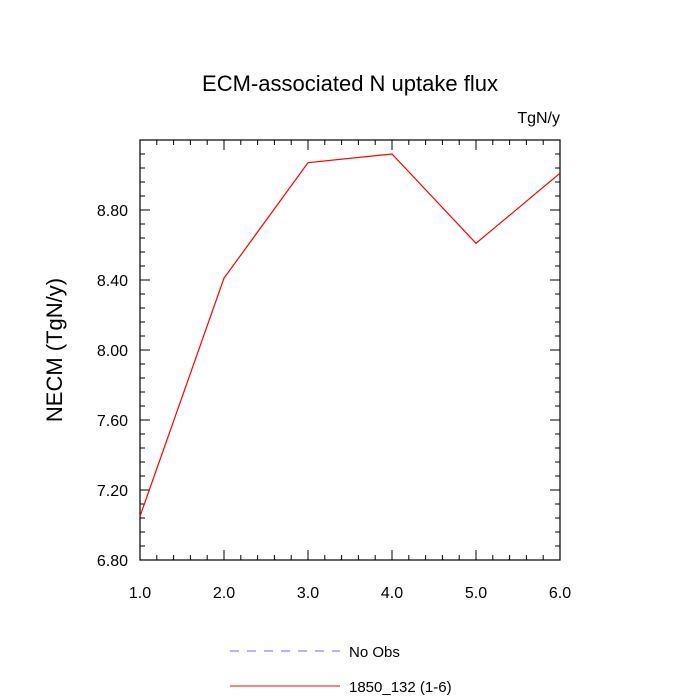 The width and height of the screenshot is (700, 700). What do you see at coordinates (560, 593) in the screenshot?
I see `x-tick-label: 6.0` at bounding box center [560, 593].